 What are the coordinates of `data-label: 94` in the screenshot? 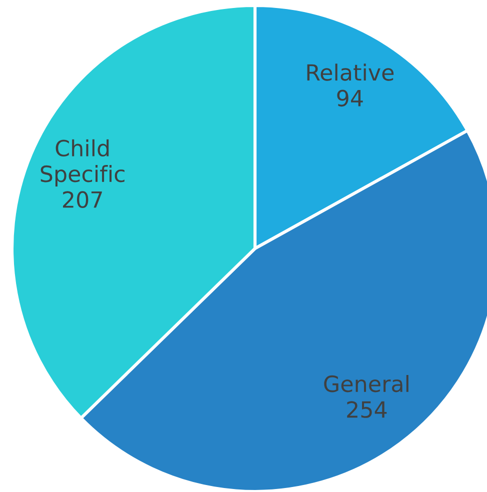 It's located at (350, 98).